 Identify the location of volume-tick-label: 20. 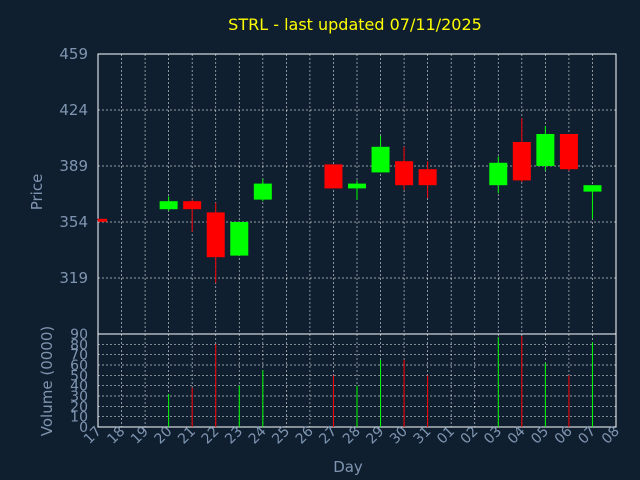
(79, 407).